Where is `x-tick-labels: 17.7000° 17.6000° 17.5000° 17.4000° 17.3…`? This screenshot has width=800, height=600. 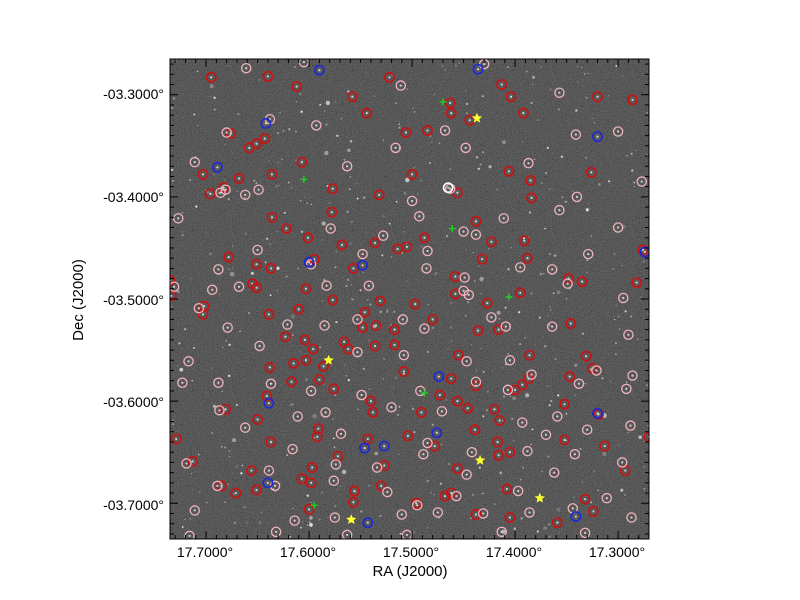
x-tick-labels: 17.7000° 17.6000° 17.5000° 17.4000° 17.3… is located at coordinates (411, 552).